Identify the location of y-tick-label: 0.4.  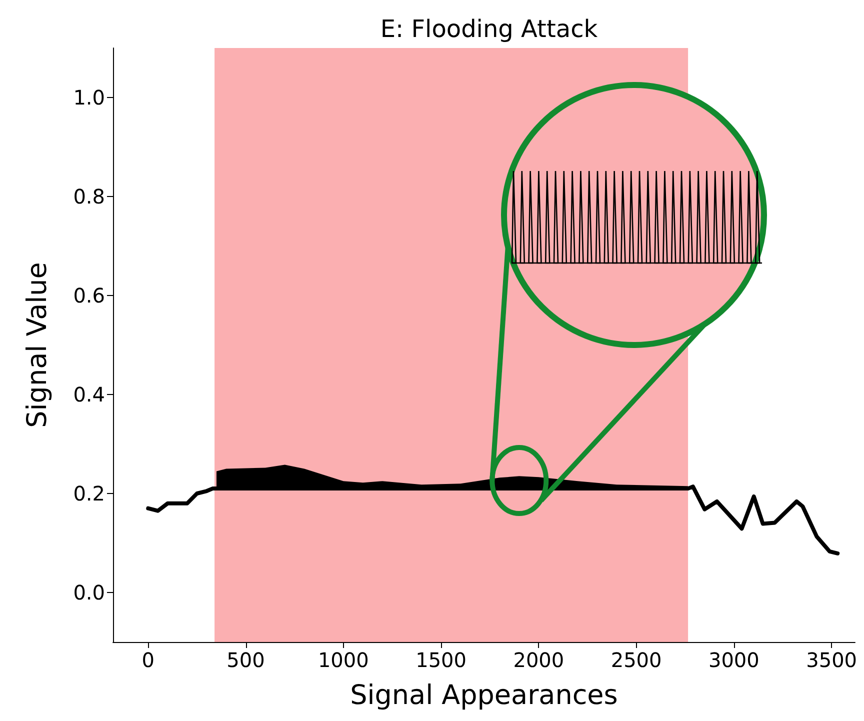
(89, 394).